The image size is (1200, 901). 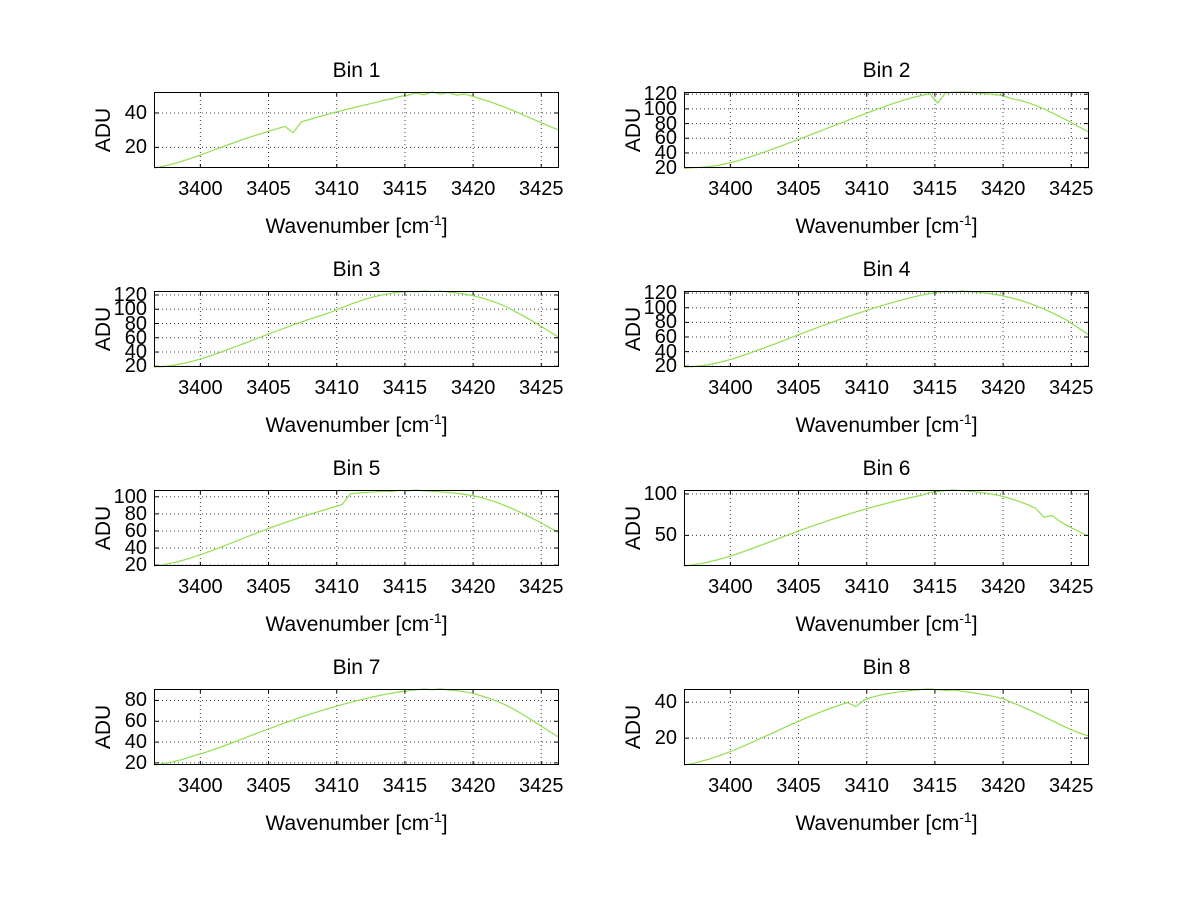 What do you see at coordinates (886, 667) in the screenshot?
I see `subplot-title-bin-8: Bin 8` at bounding box center [886, 667].